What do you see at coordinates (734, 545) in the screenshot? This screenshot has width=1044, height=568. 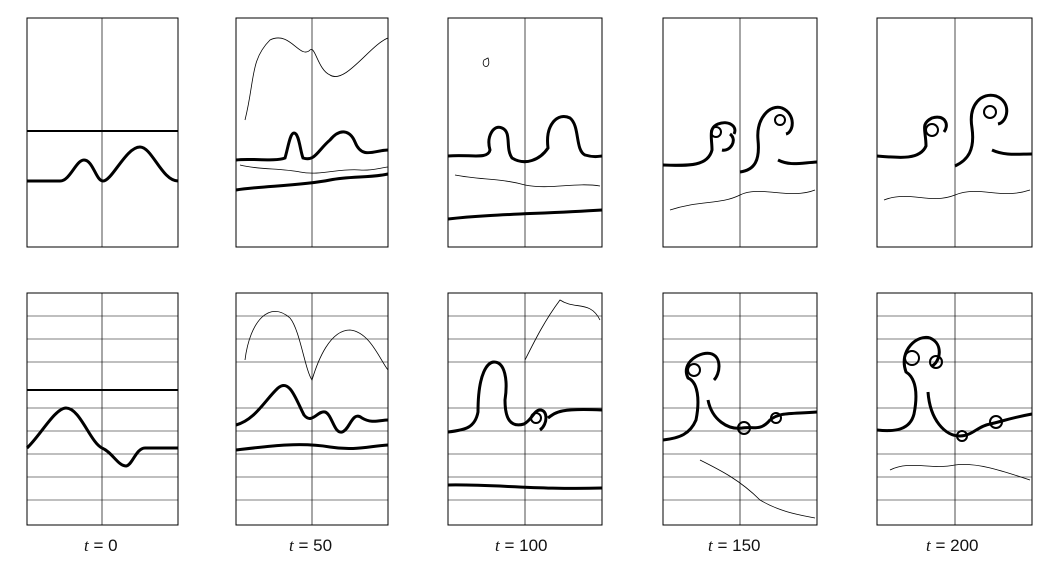 I see `caption-t150: t = 150` at bounding box center [734, 545].